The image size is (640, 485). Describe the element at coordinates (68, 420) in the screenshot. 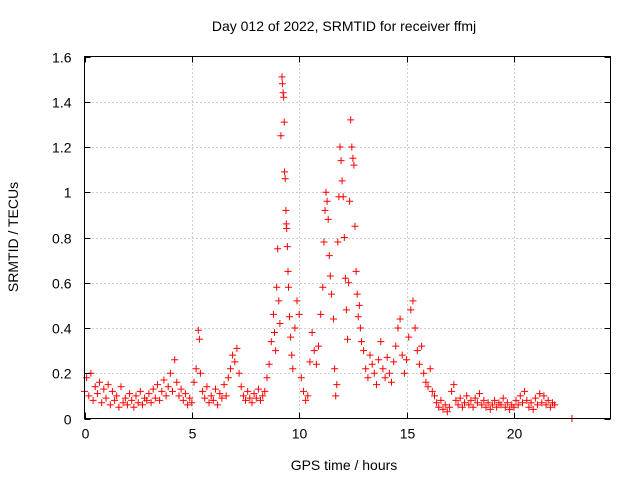

I see `y-tick-label: 0` at that location.